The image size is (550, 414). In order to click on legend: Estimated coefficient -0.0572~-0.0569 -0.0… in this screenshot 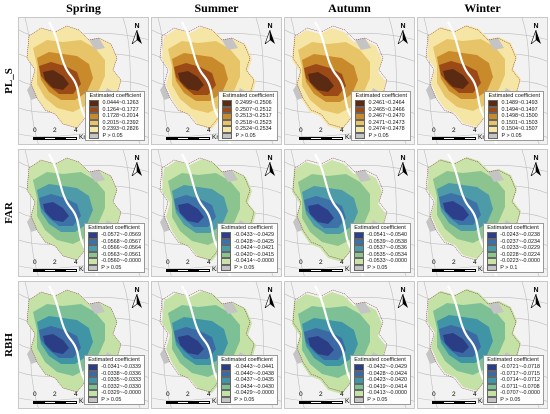, I will do `click(114, 247)`.